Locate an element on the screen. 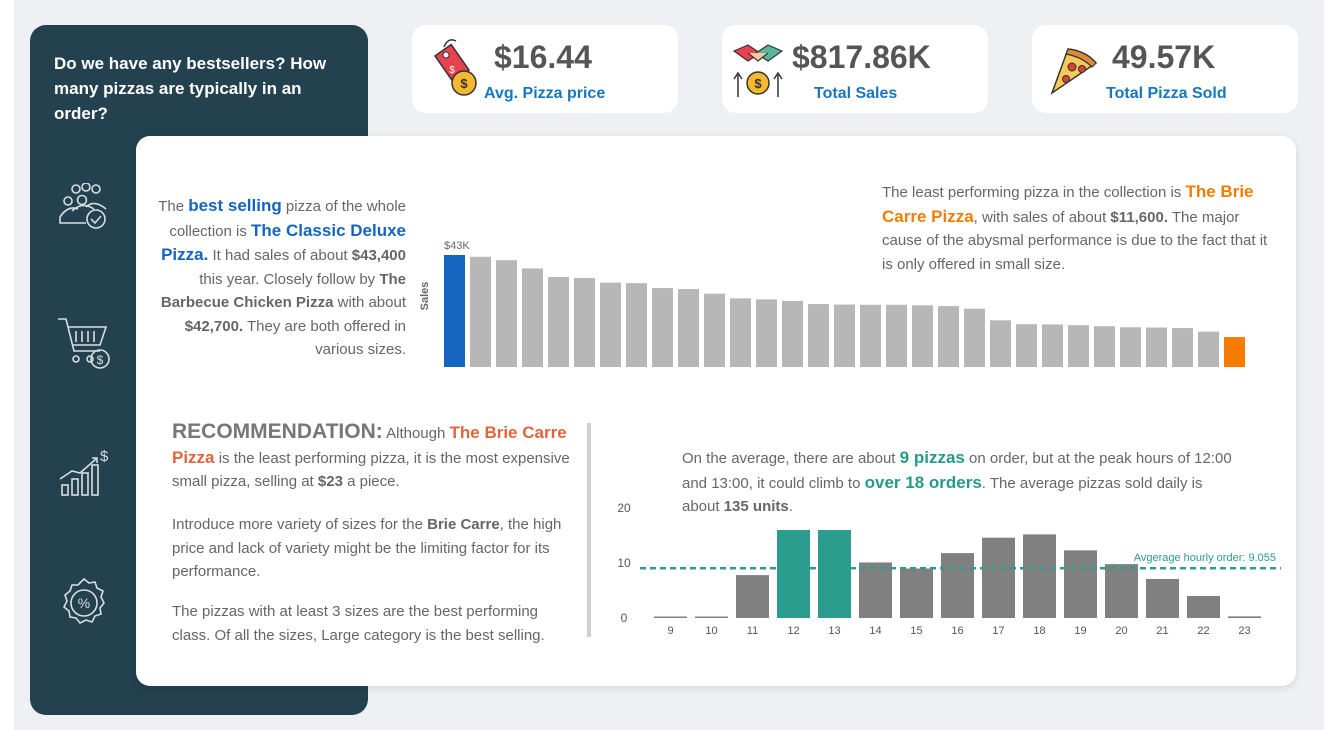  growth-chart-icon: $ is located at coordinates (84, 473).